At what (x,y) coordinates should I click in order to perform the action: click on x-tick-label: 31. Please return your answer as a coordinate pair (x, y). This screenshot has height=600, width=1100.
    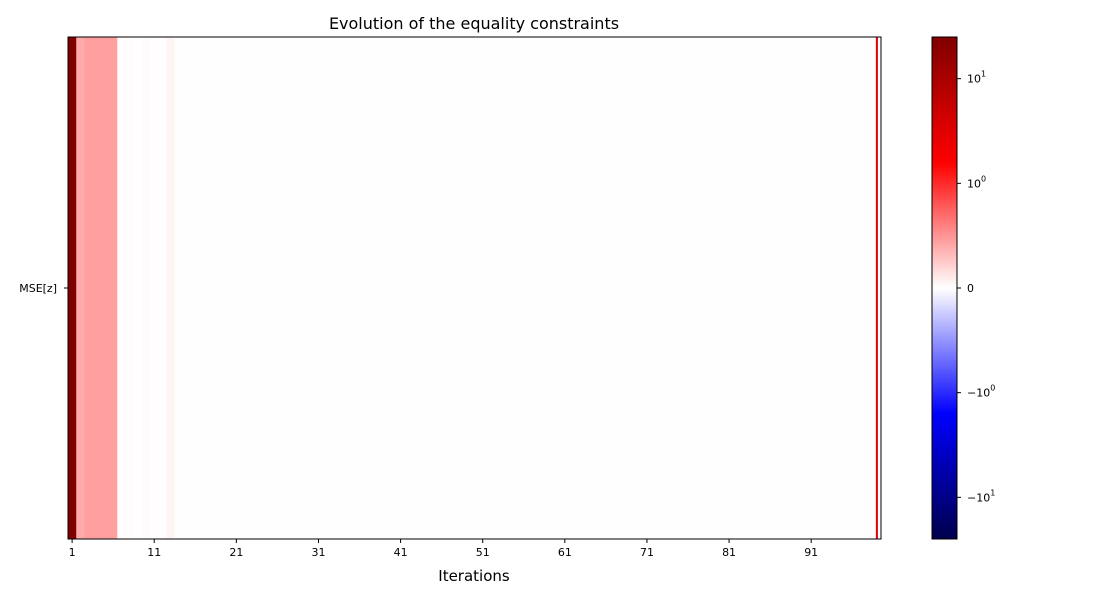
    Looking at the image, I should click on (318, 552).